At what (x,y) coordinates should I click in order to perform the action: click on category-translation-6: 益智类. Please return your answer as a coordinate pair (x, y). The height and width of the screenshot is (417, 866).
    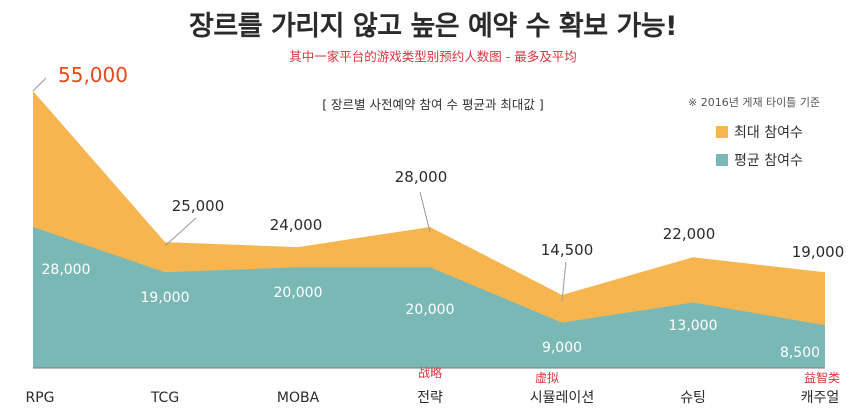
    Looking at the image, I should click on (822, 377).